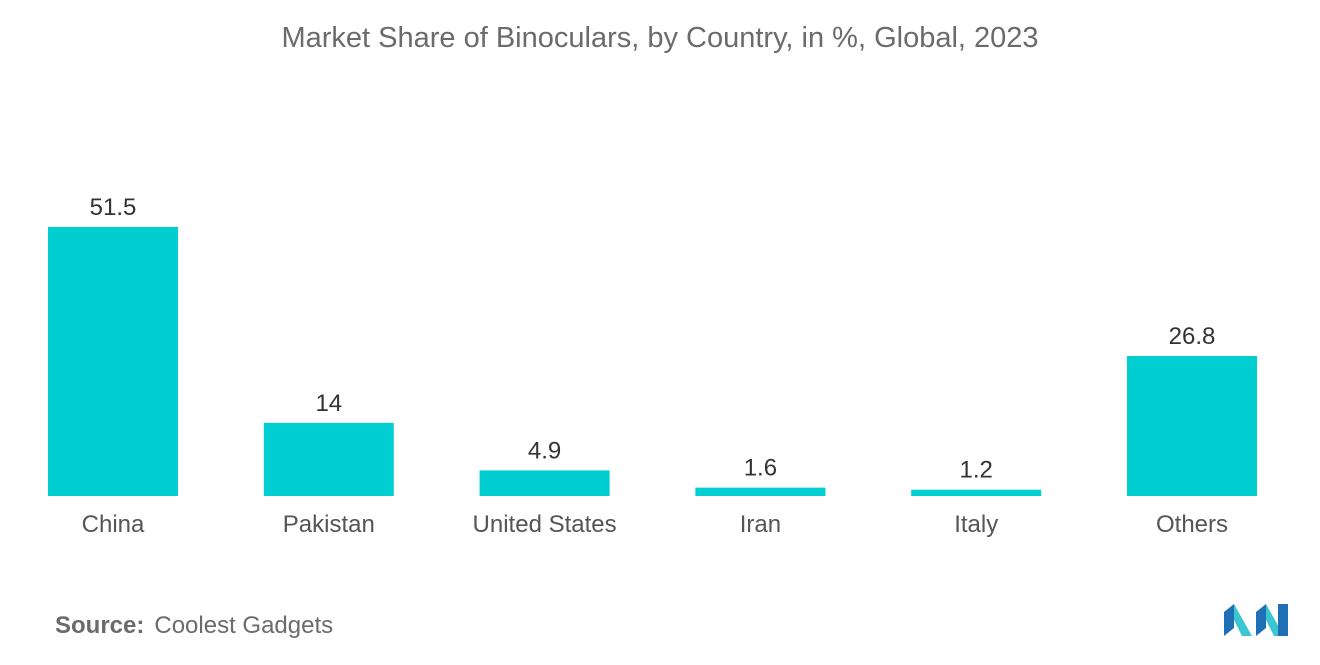 The image size is (1320, 665). What do you see at coordinates (545, 524) in the screenshot?
I see `category-label: United States` at bounding box center [545, 524].